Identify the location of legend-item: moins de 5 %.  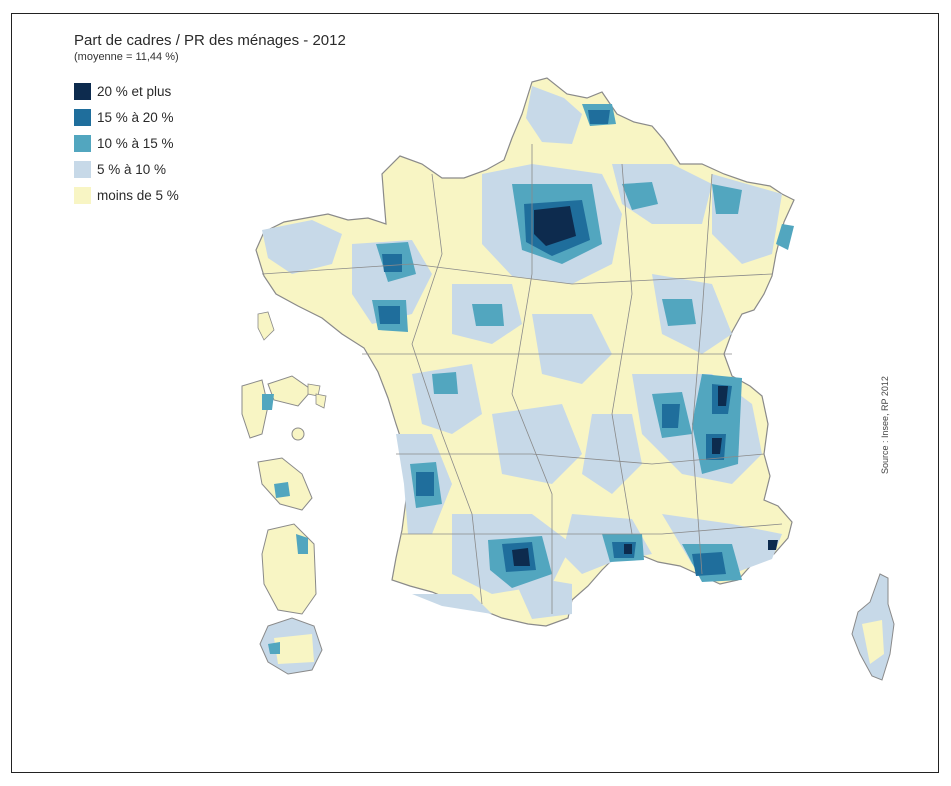
(126, 195).